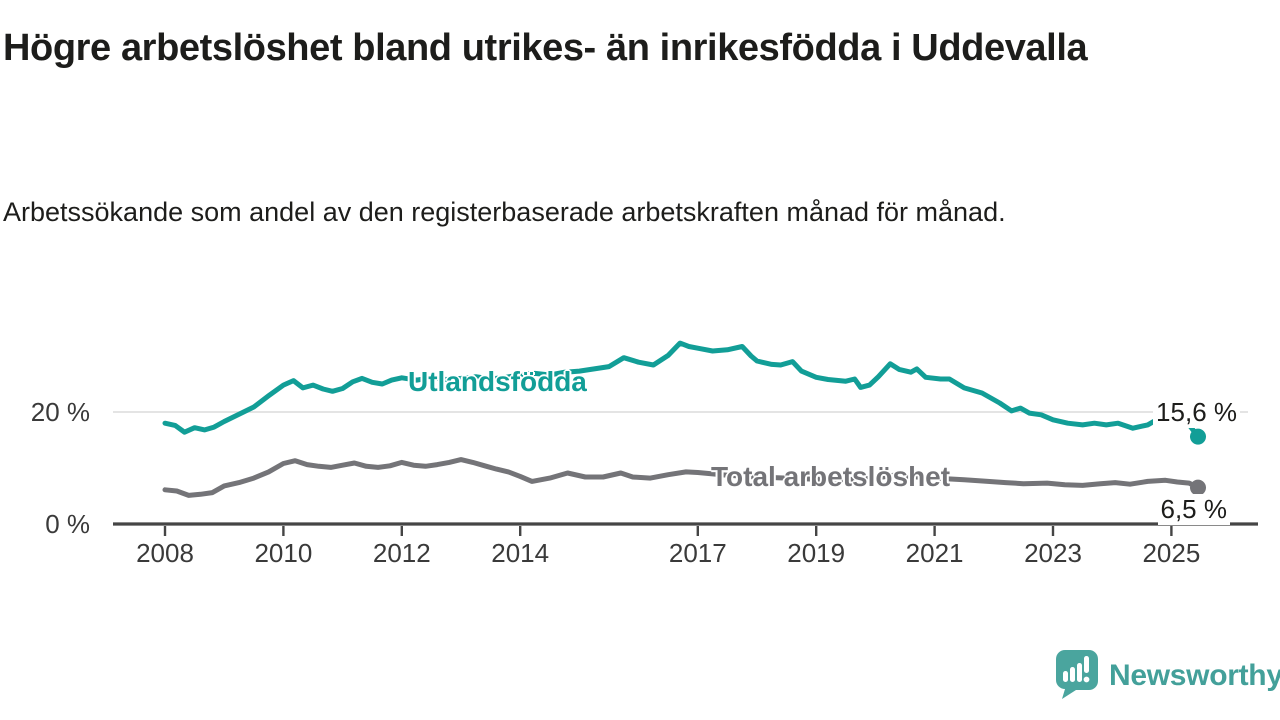 This screenshot has width=1280, height=720. Describe the element at coordinates (1065, 676) in the screenshot. I see `bar-small` at that location.